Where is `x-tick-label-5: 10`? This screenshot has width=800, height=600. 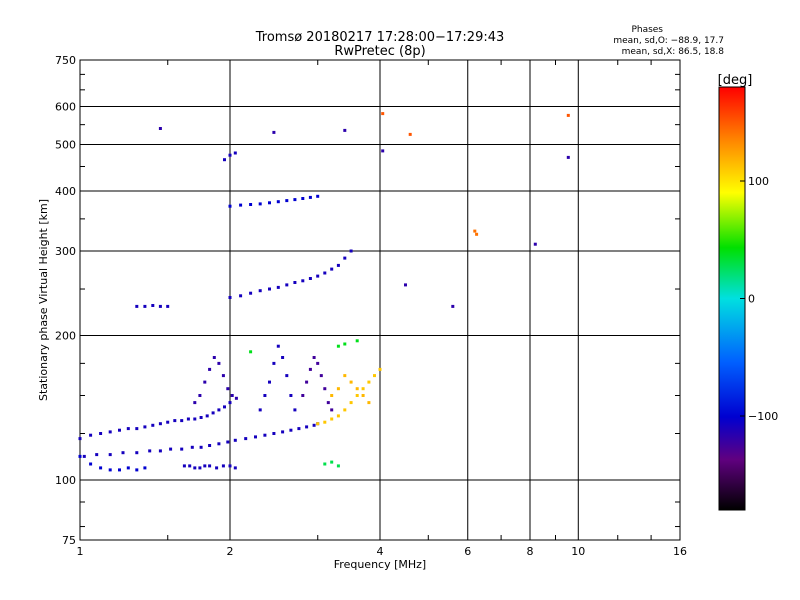 x-tick-label-5: 10 is located at coordinates (578, 551).